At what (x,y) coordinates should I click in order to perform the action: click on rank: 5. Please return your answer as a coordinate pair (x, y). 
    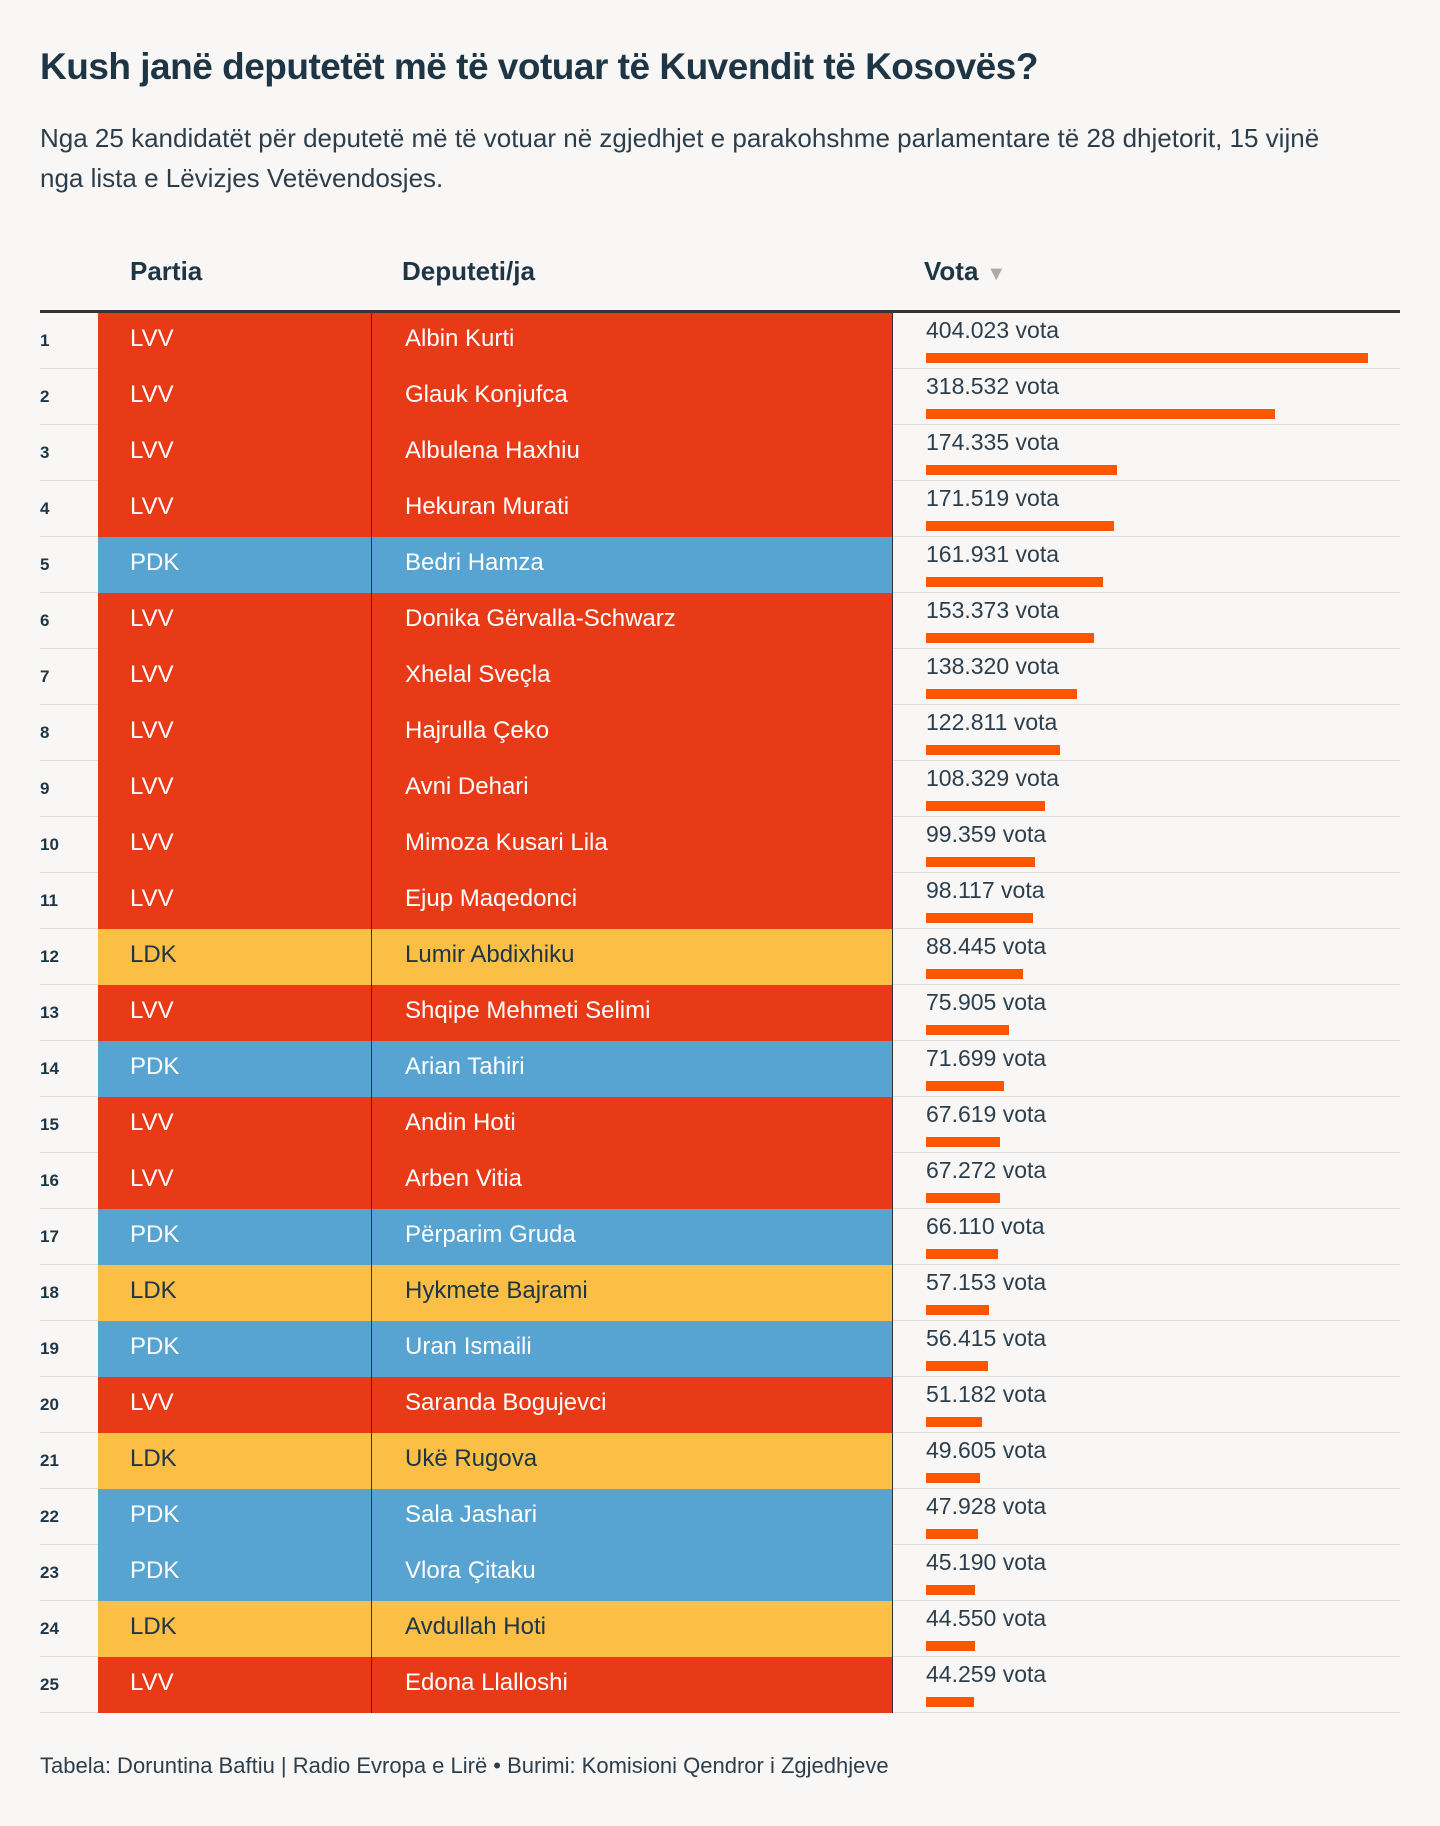
    Looking at the image, I should click on (45, 564).